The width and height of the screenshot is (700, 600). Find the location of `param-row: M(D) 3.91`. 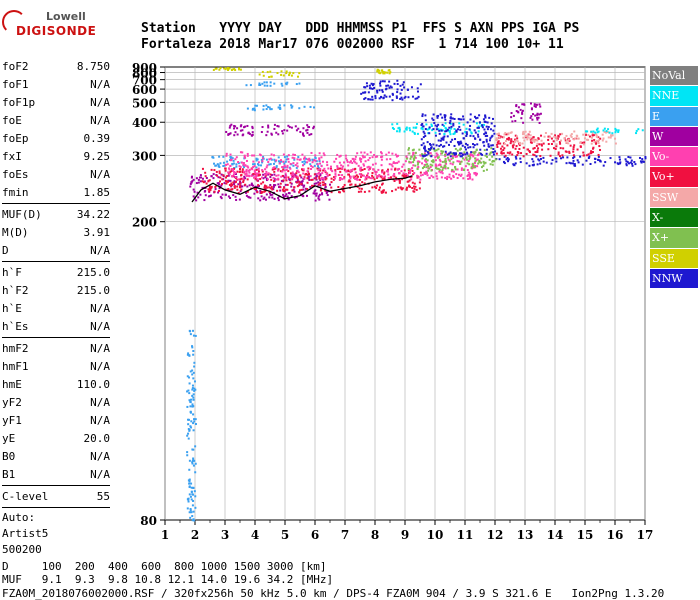

param-row: M(D) 3.91 is located at coordinates (56, 233).